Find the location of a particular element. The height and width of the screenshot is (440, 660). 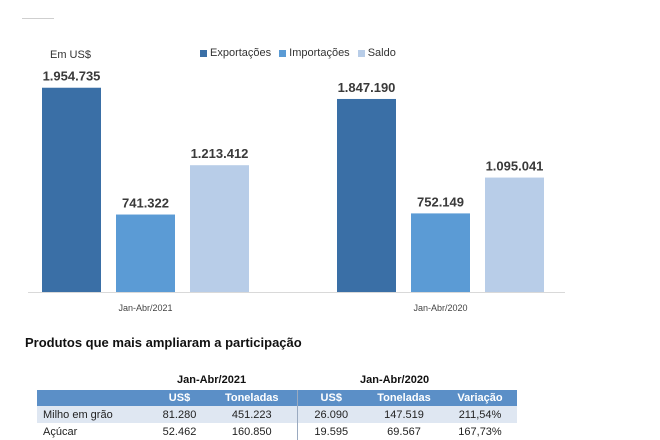

top-divider is located at coordinates (38, 18).